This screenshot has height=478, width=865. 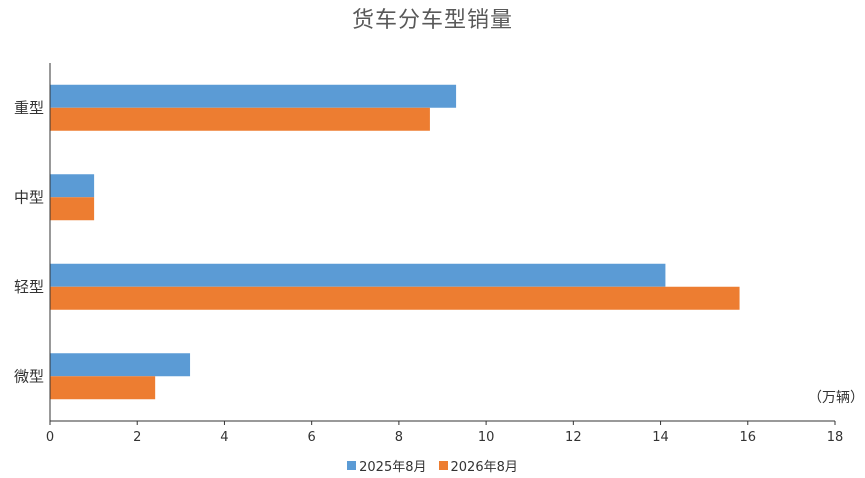 I want to click on bar-重型-series-2, so click(x=240, y=119).